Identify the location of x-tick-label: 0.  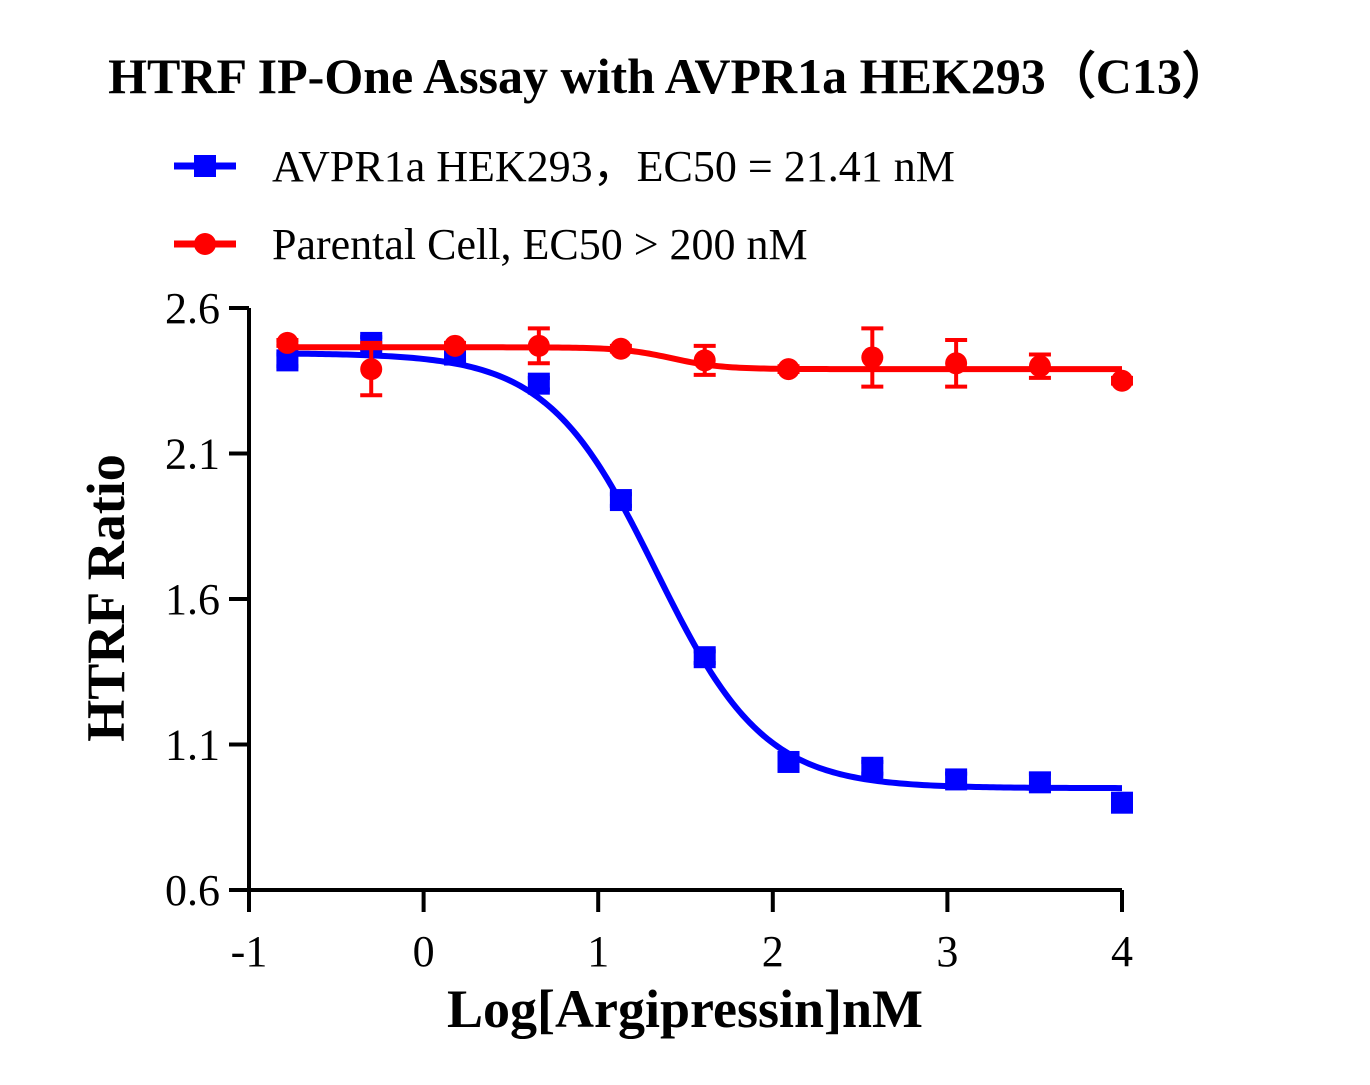
(424, 951).